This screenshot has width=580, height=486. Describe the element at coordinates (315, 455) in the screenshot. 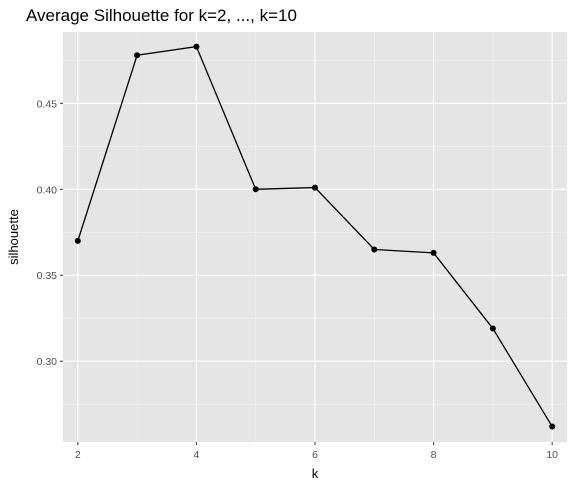

I see `x-tick-label: 6` at that location.